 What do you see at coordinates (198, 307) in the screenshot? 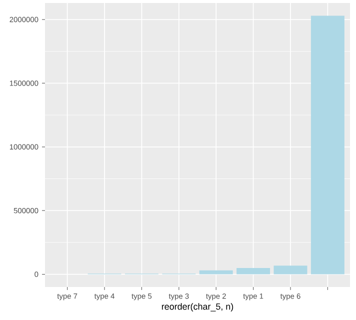
I see `x-axis-title: reorder(char_5, n)` at bounding box center [198, 307].